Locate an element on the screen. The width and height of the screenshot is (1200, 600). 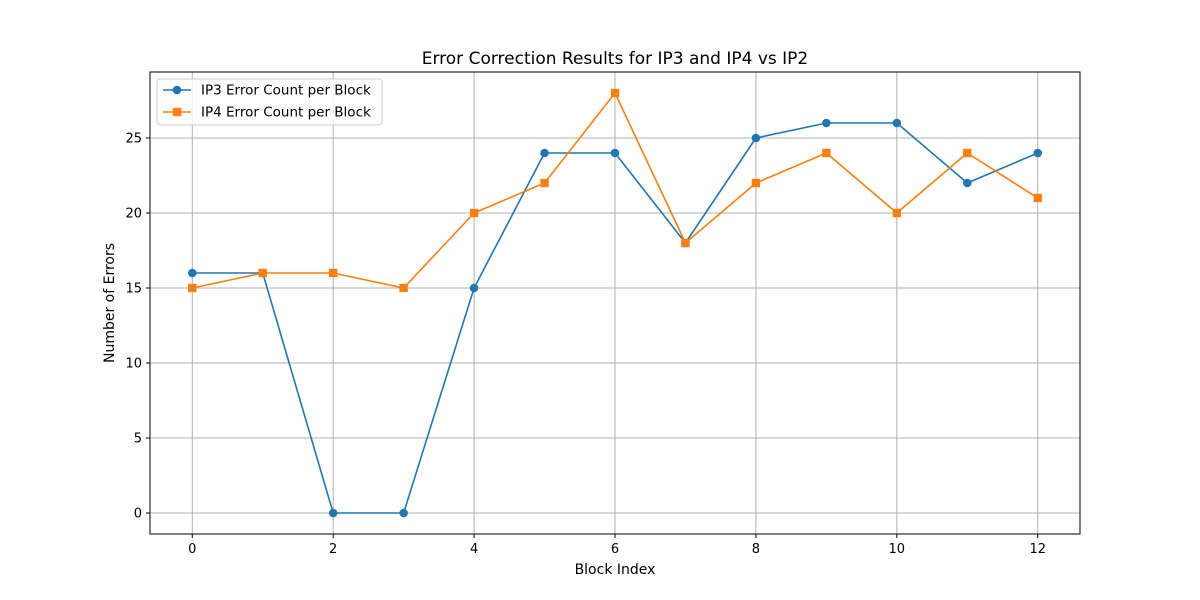
legend-item: IP3 Error Count per Block is located at coordinates (267, 91).